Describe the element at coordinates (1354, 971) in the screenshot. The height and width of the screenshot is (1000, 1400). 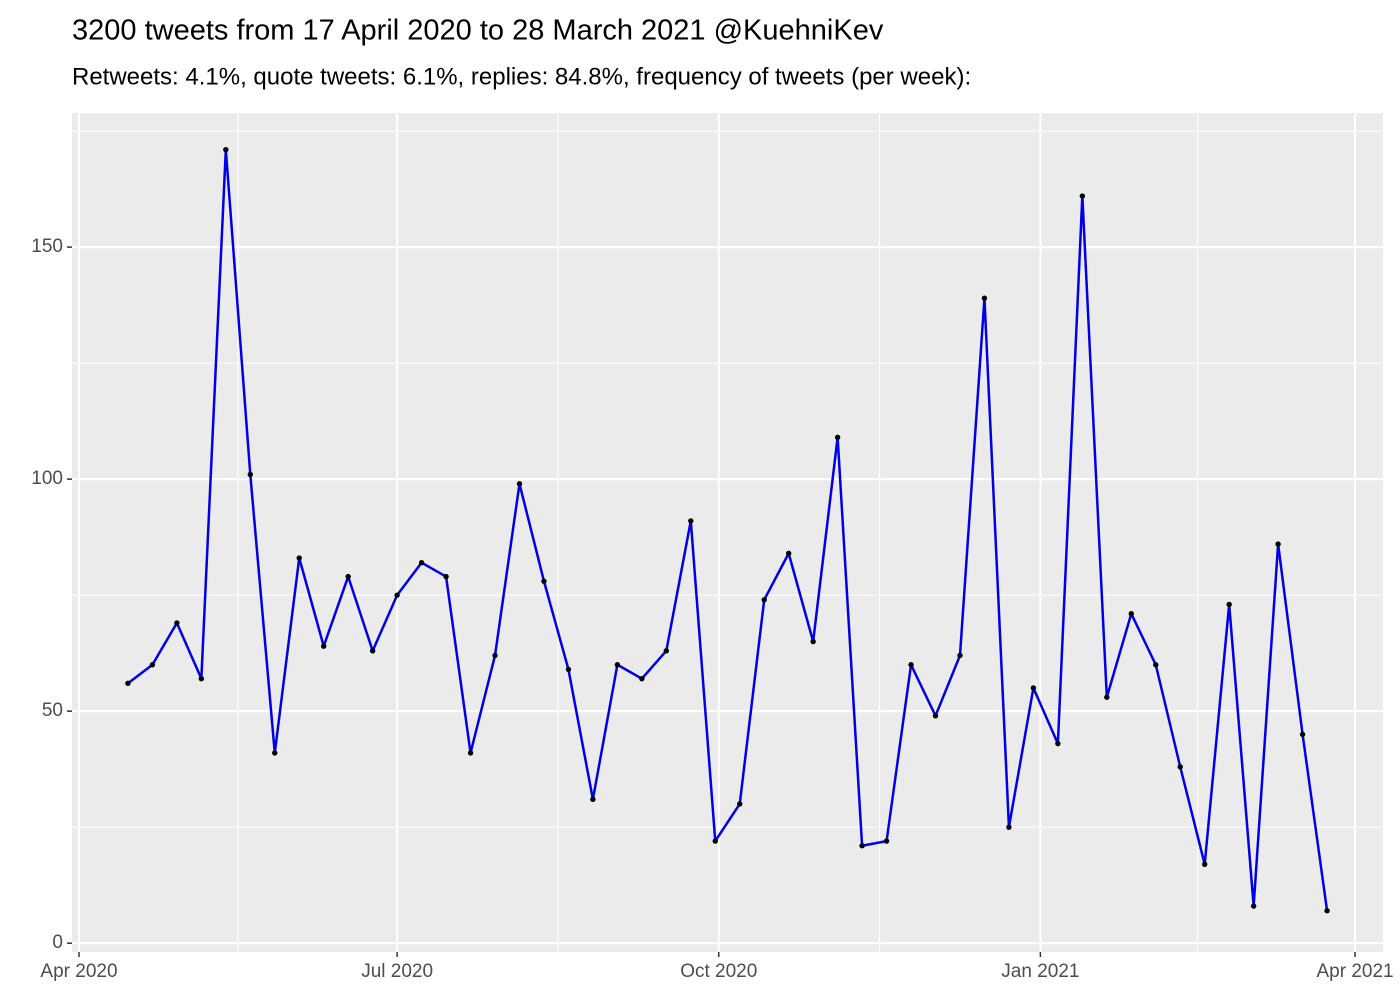
I see `x-tick-label: Apr 2021` at that location.